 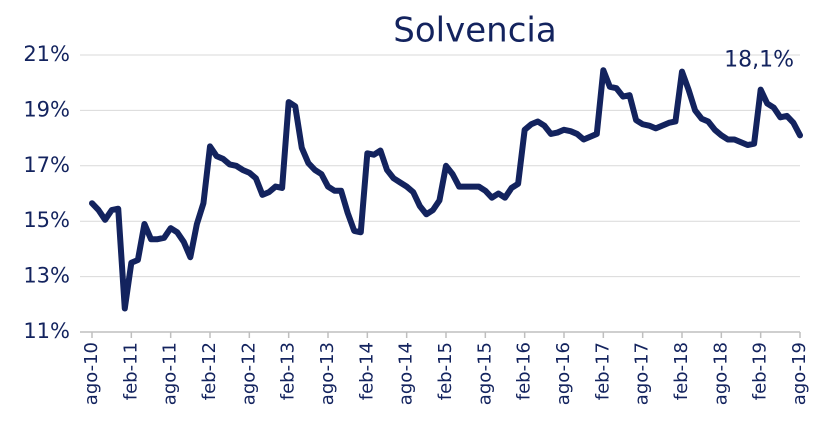 What do you see at coordinates (563, 373) in the screenshot?
I see `x-tick-label: ago-16` at bounding box center [563, 373].